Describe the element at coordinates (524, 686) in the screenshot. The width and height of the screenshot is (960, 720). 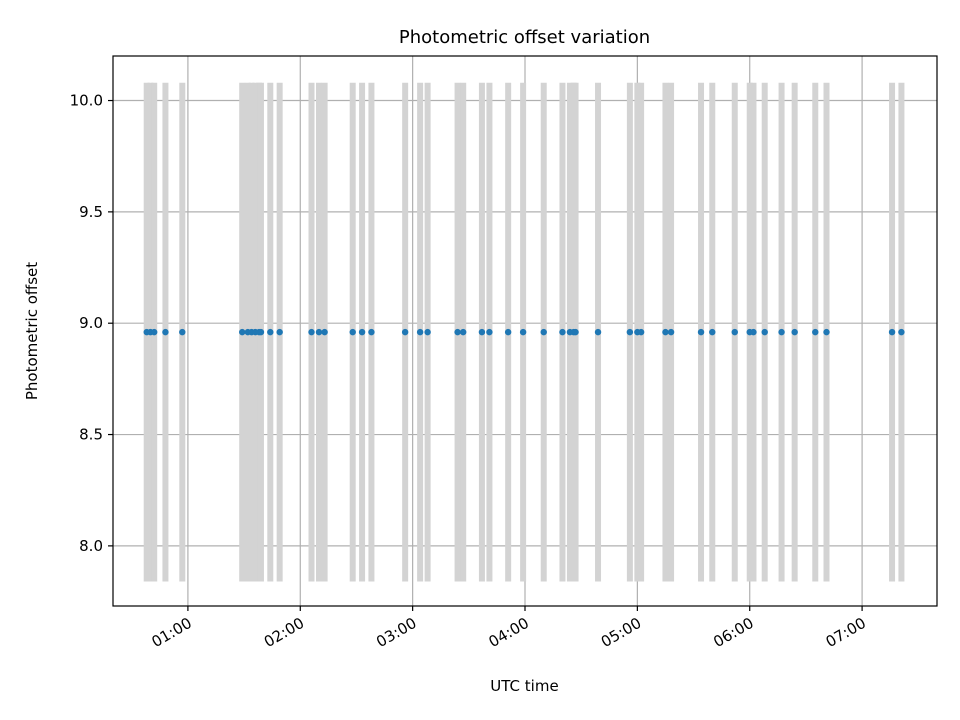
I see `x-axis-label: UTC time` at that location.